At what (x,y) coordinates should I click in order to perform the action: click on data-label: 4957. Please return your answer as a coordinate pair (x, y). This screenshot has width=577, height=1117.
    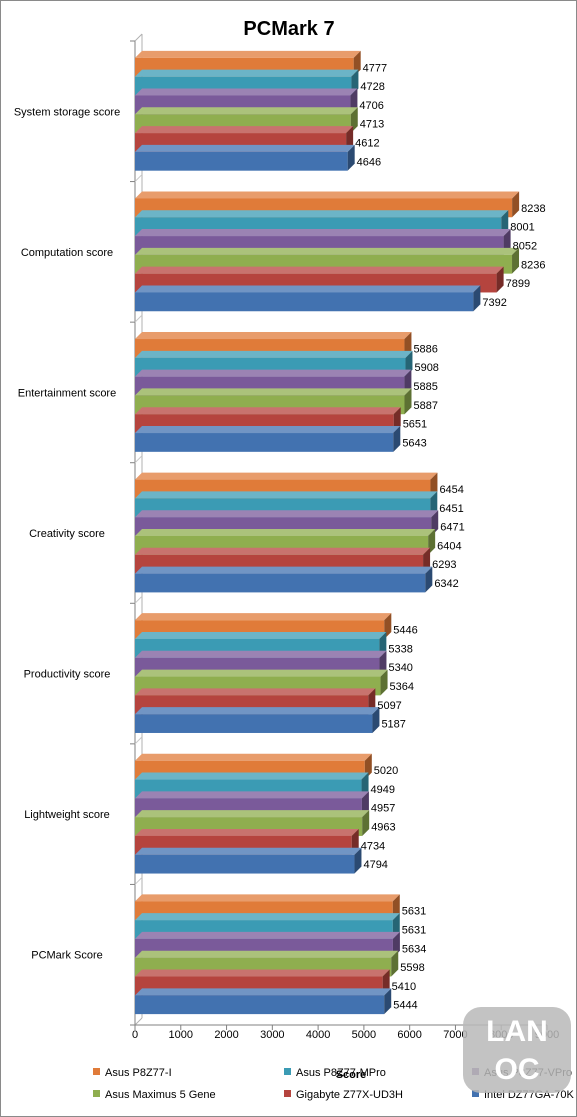
    Looking at the image, I should click on (383, 809).